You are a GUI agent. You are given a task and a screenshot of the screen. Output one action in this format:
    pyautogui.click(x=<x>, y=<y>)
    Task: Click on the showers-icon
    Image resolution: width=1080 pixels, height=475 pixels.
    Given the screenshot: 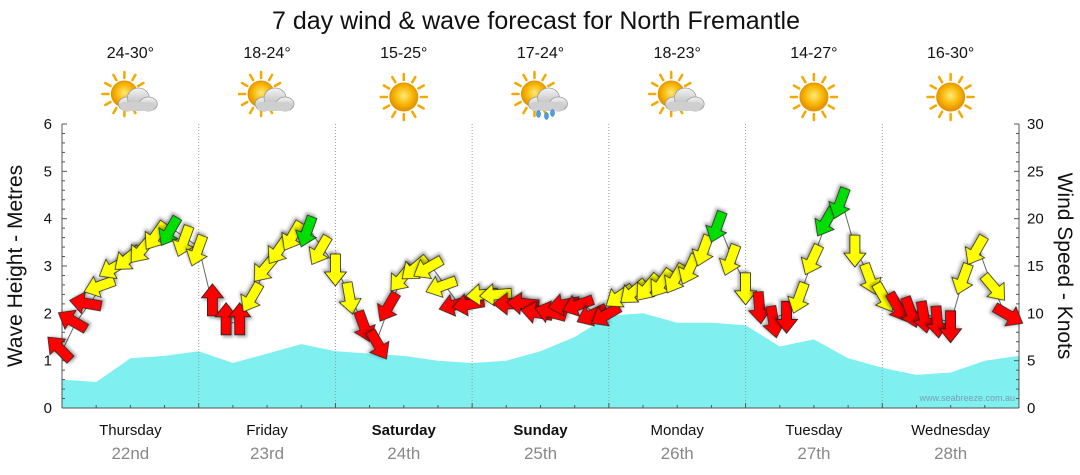 What is the action you would take?
    pyautogui.click(x=539, y=95)
    